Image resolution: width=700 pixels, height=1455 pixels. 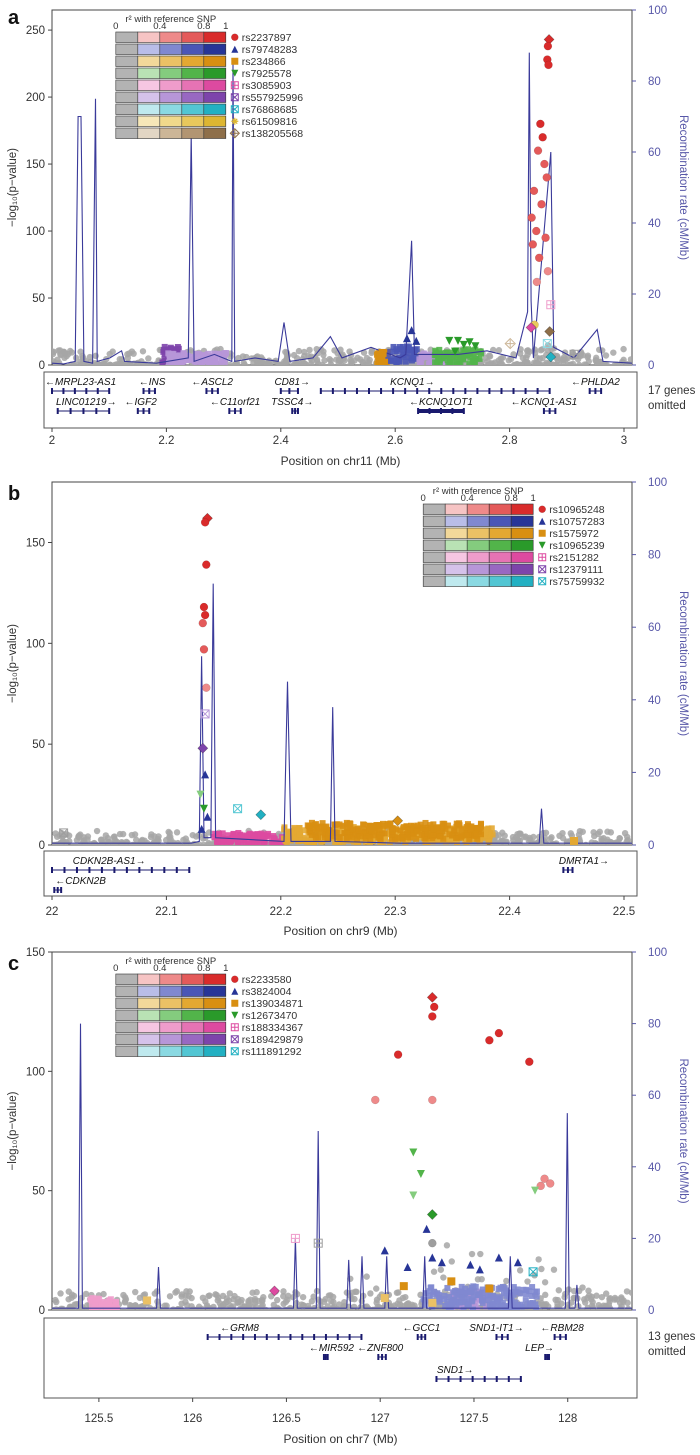 I want to click on y2-tick-label: 100, so click(x=657, y=11).